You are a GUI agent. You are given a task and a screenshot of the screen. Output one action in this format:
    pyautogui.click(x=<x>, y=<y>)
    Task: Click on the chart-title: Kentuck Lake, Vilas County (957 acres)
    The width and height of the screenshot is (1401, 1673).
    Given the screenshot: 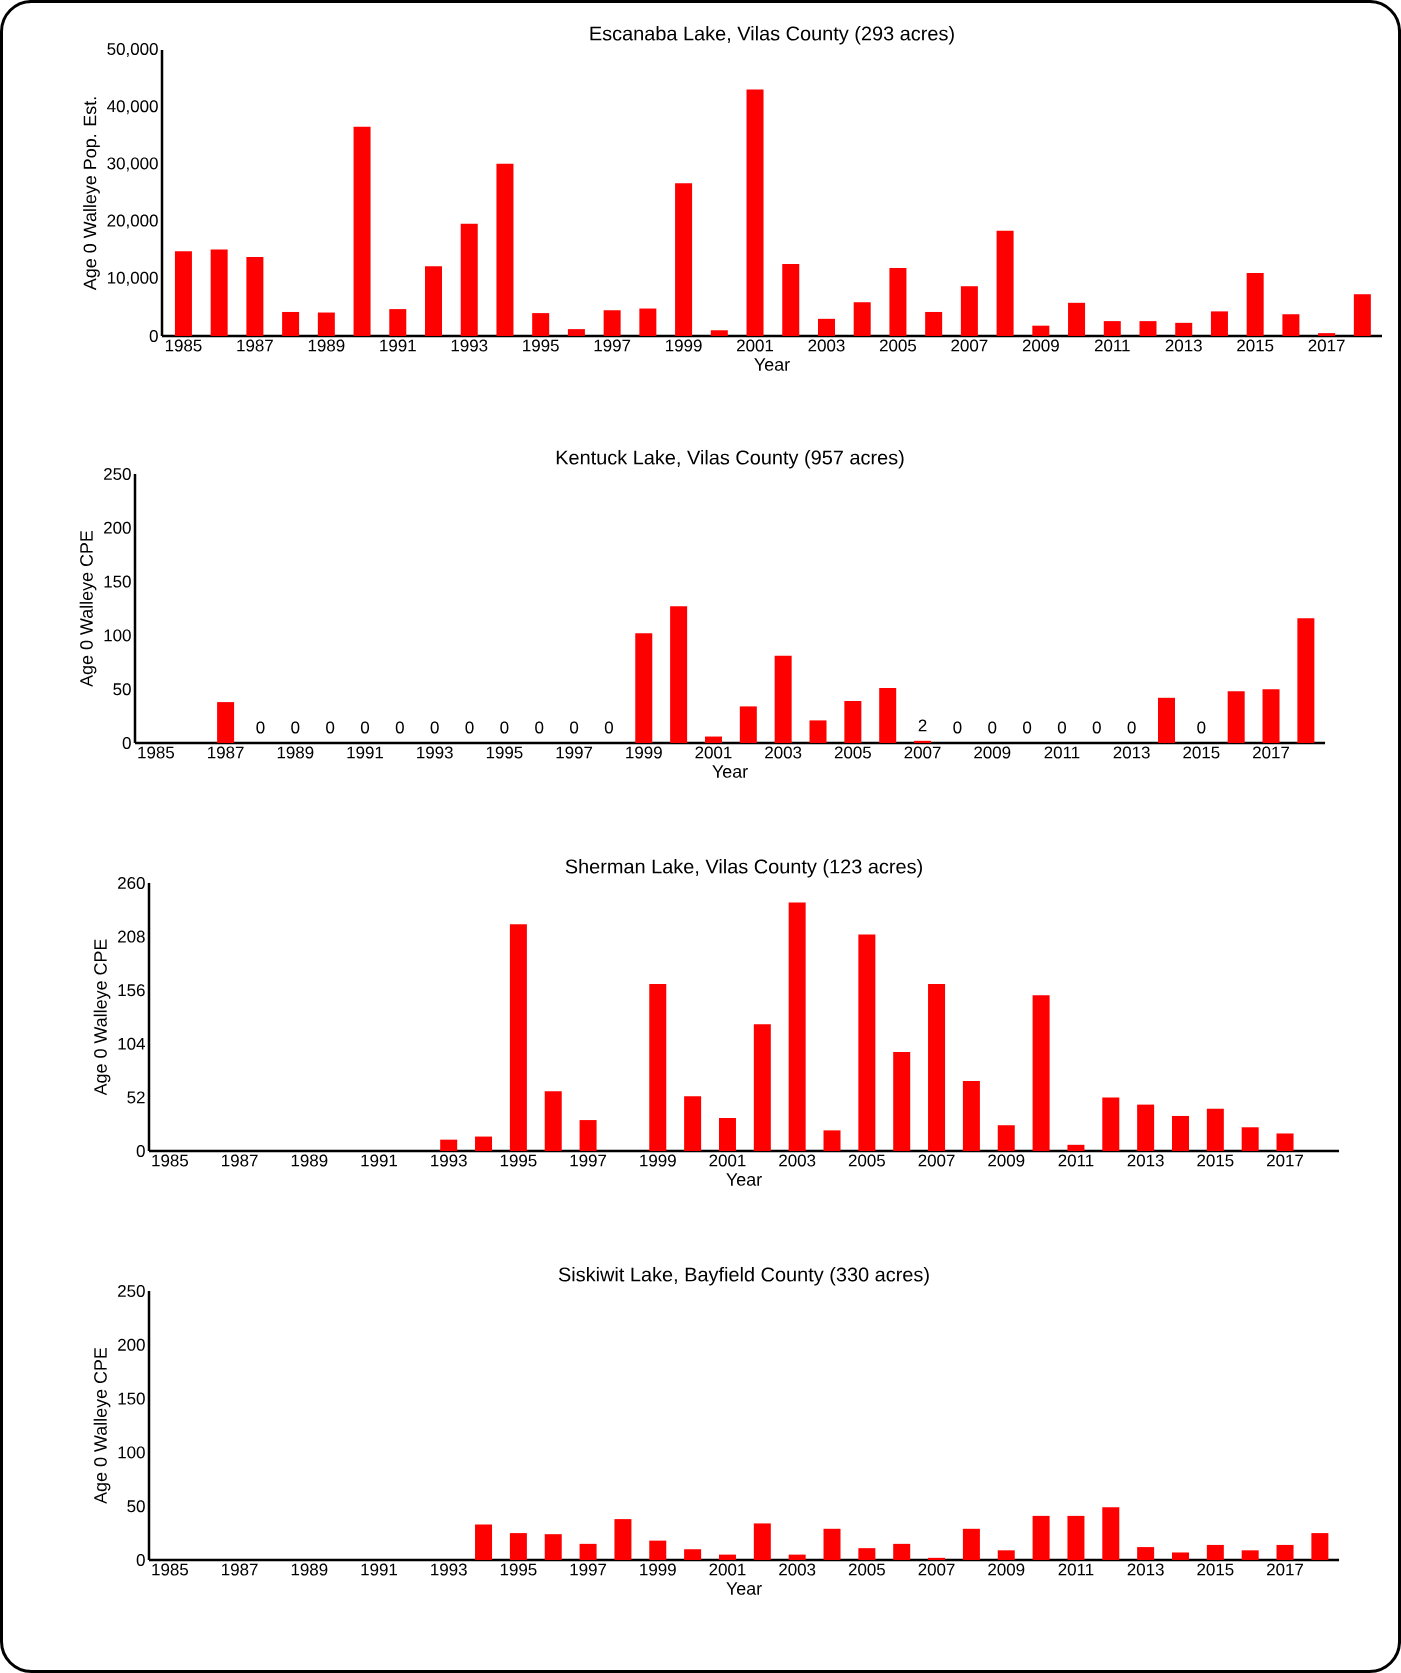 What is the action you would take?
    pyautogui.click(x=730, y=459)
    